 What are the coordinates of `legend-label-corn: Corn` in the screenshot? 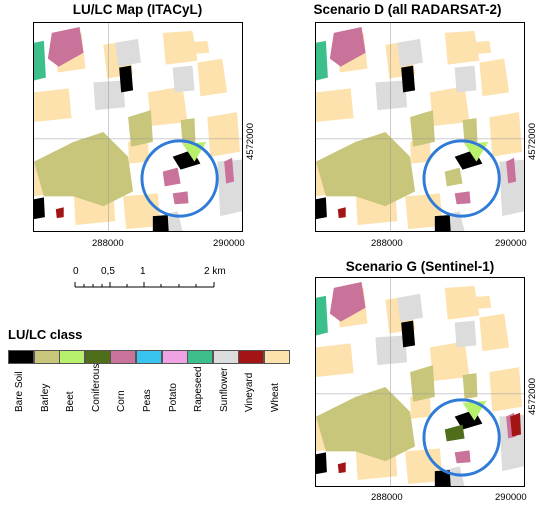 It's located at (122, 401).